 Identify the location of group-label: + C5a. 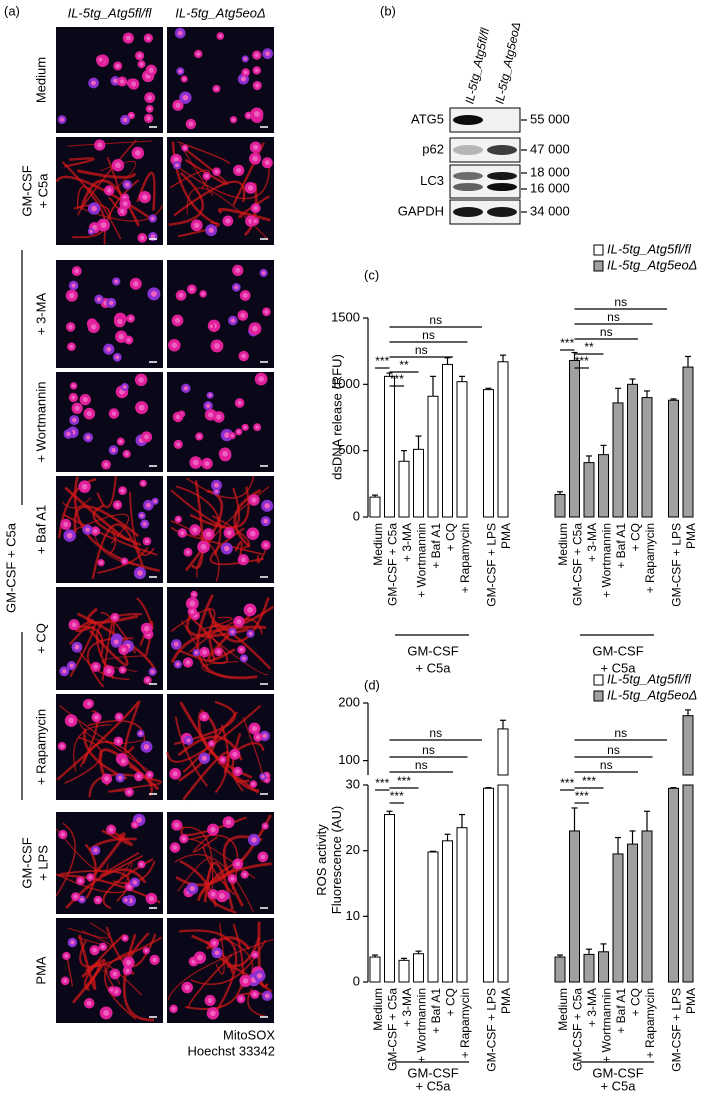
(433, 1085).